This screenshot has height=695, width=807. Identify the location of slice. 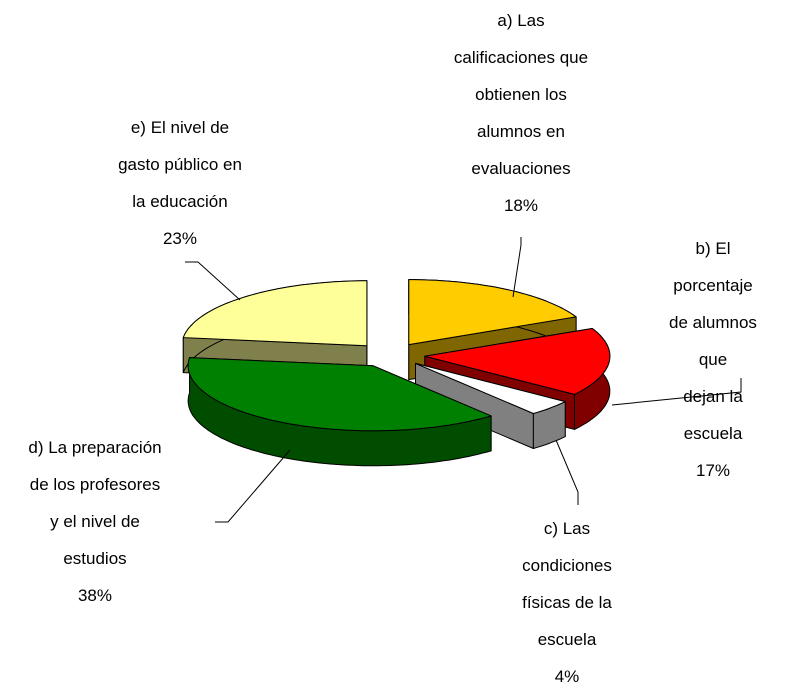
(339, 412).